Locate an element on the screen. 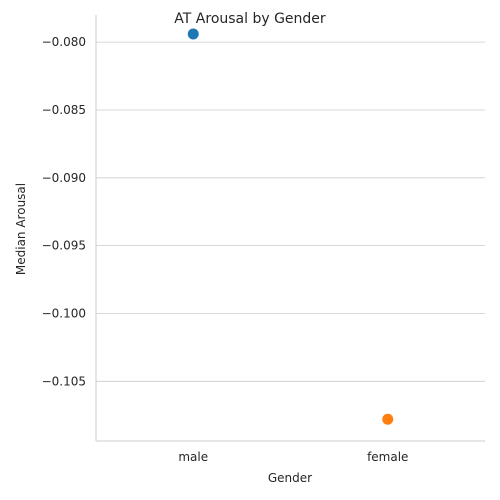 This screenshot has width=500, height=500. y-tick-label: −0.105 is located at coordinates (64, 381).